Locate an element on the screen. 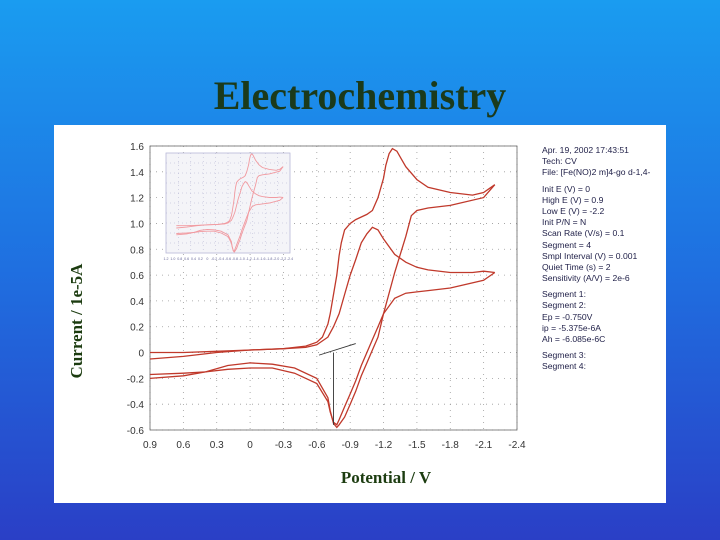  inset-tick-label: -0.6 is located at coordinates (228, 259).